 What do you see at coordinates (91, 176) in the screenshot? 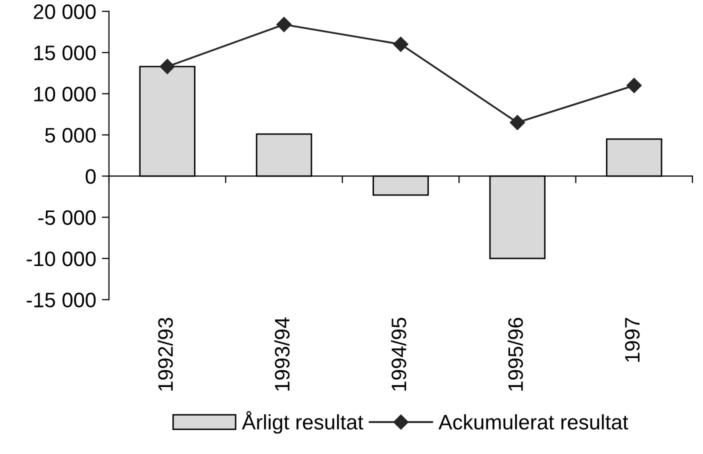
I see `y-tick-label: 0` at bounding box center [91, 176].